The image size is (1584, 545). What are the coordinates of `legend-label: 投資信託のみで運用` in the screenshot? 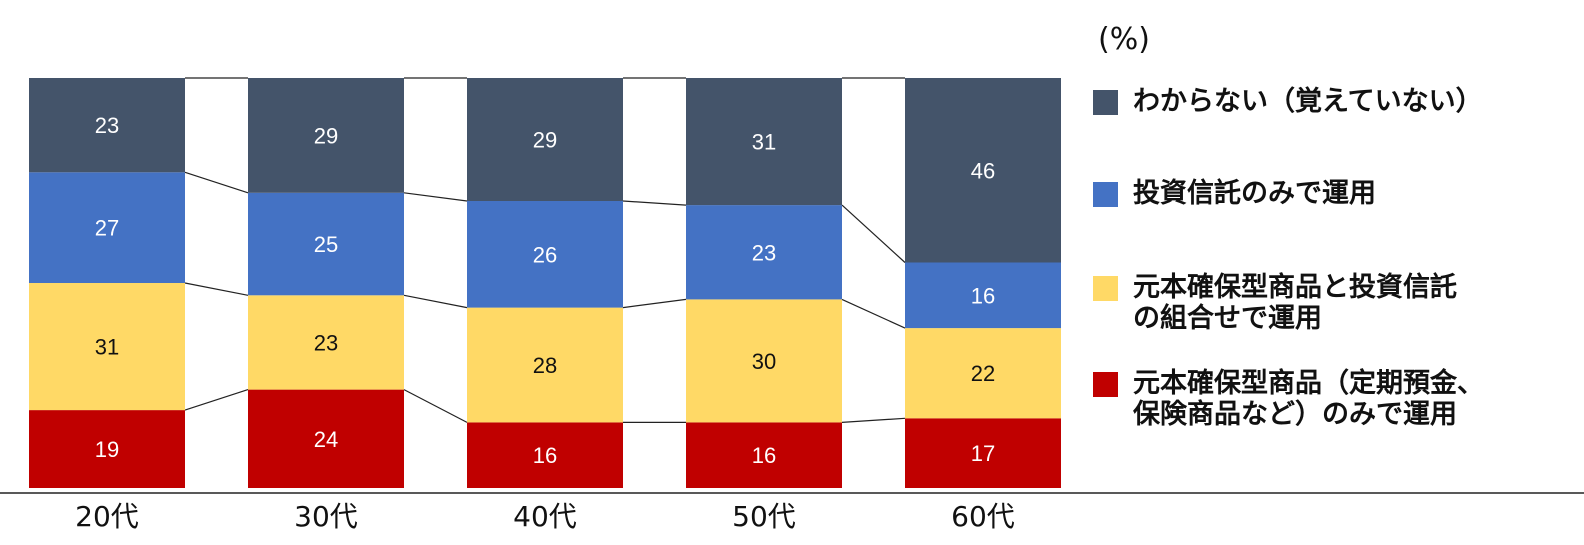 It's located at (1333, 193).